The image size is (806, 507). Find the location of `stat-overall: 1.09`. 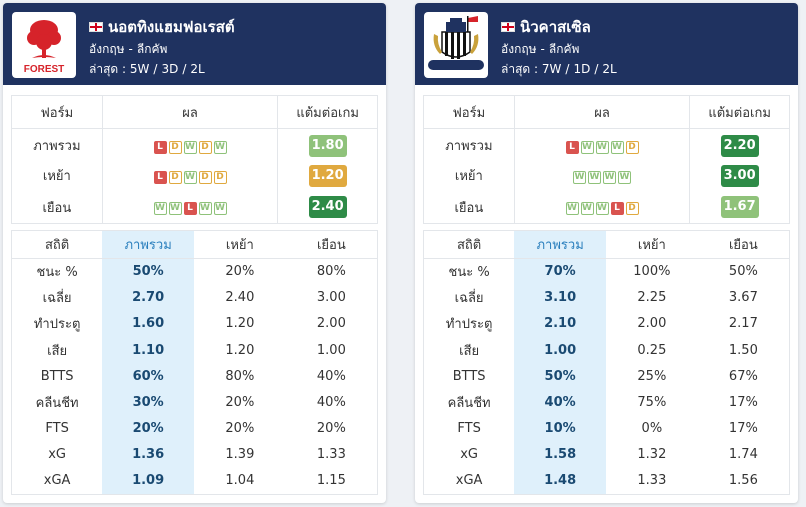

stat-overall: 1.09 is located at coordinates (148, 481).